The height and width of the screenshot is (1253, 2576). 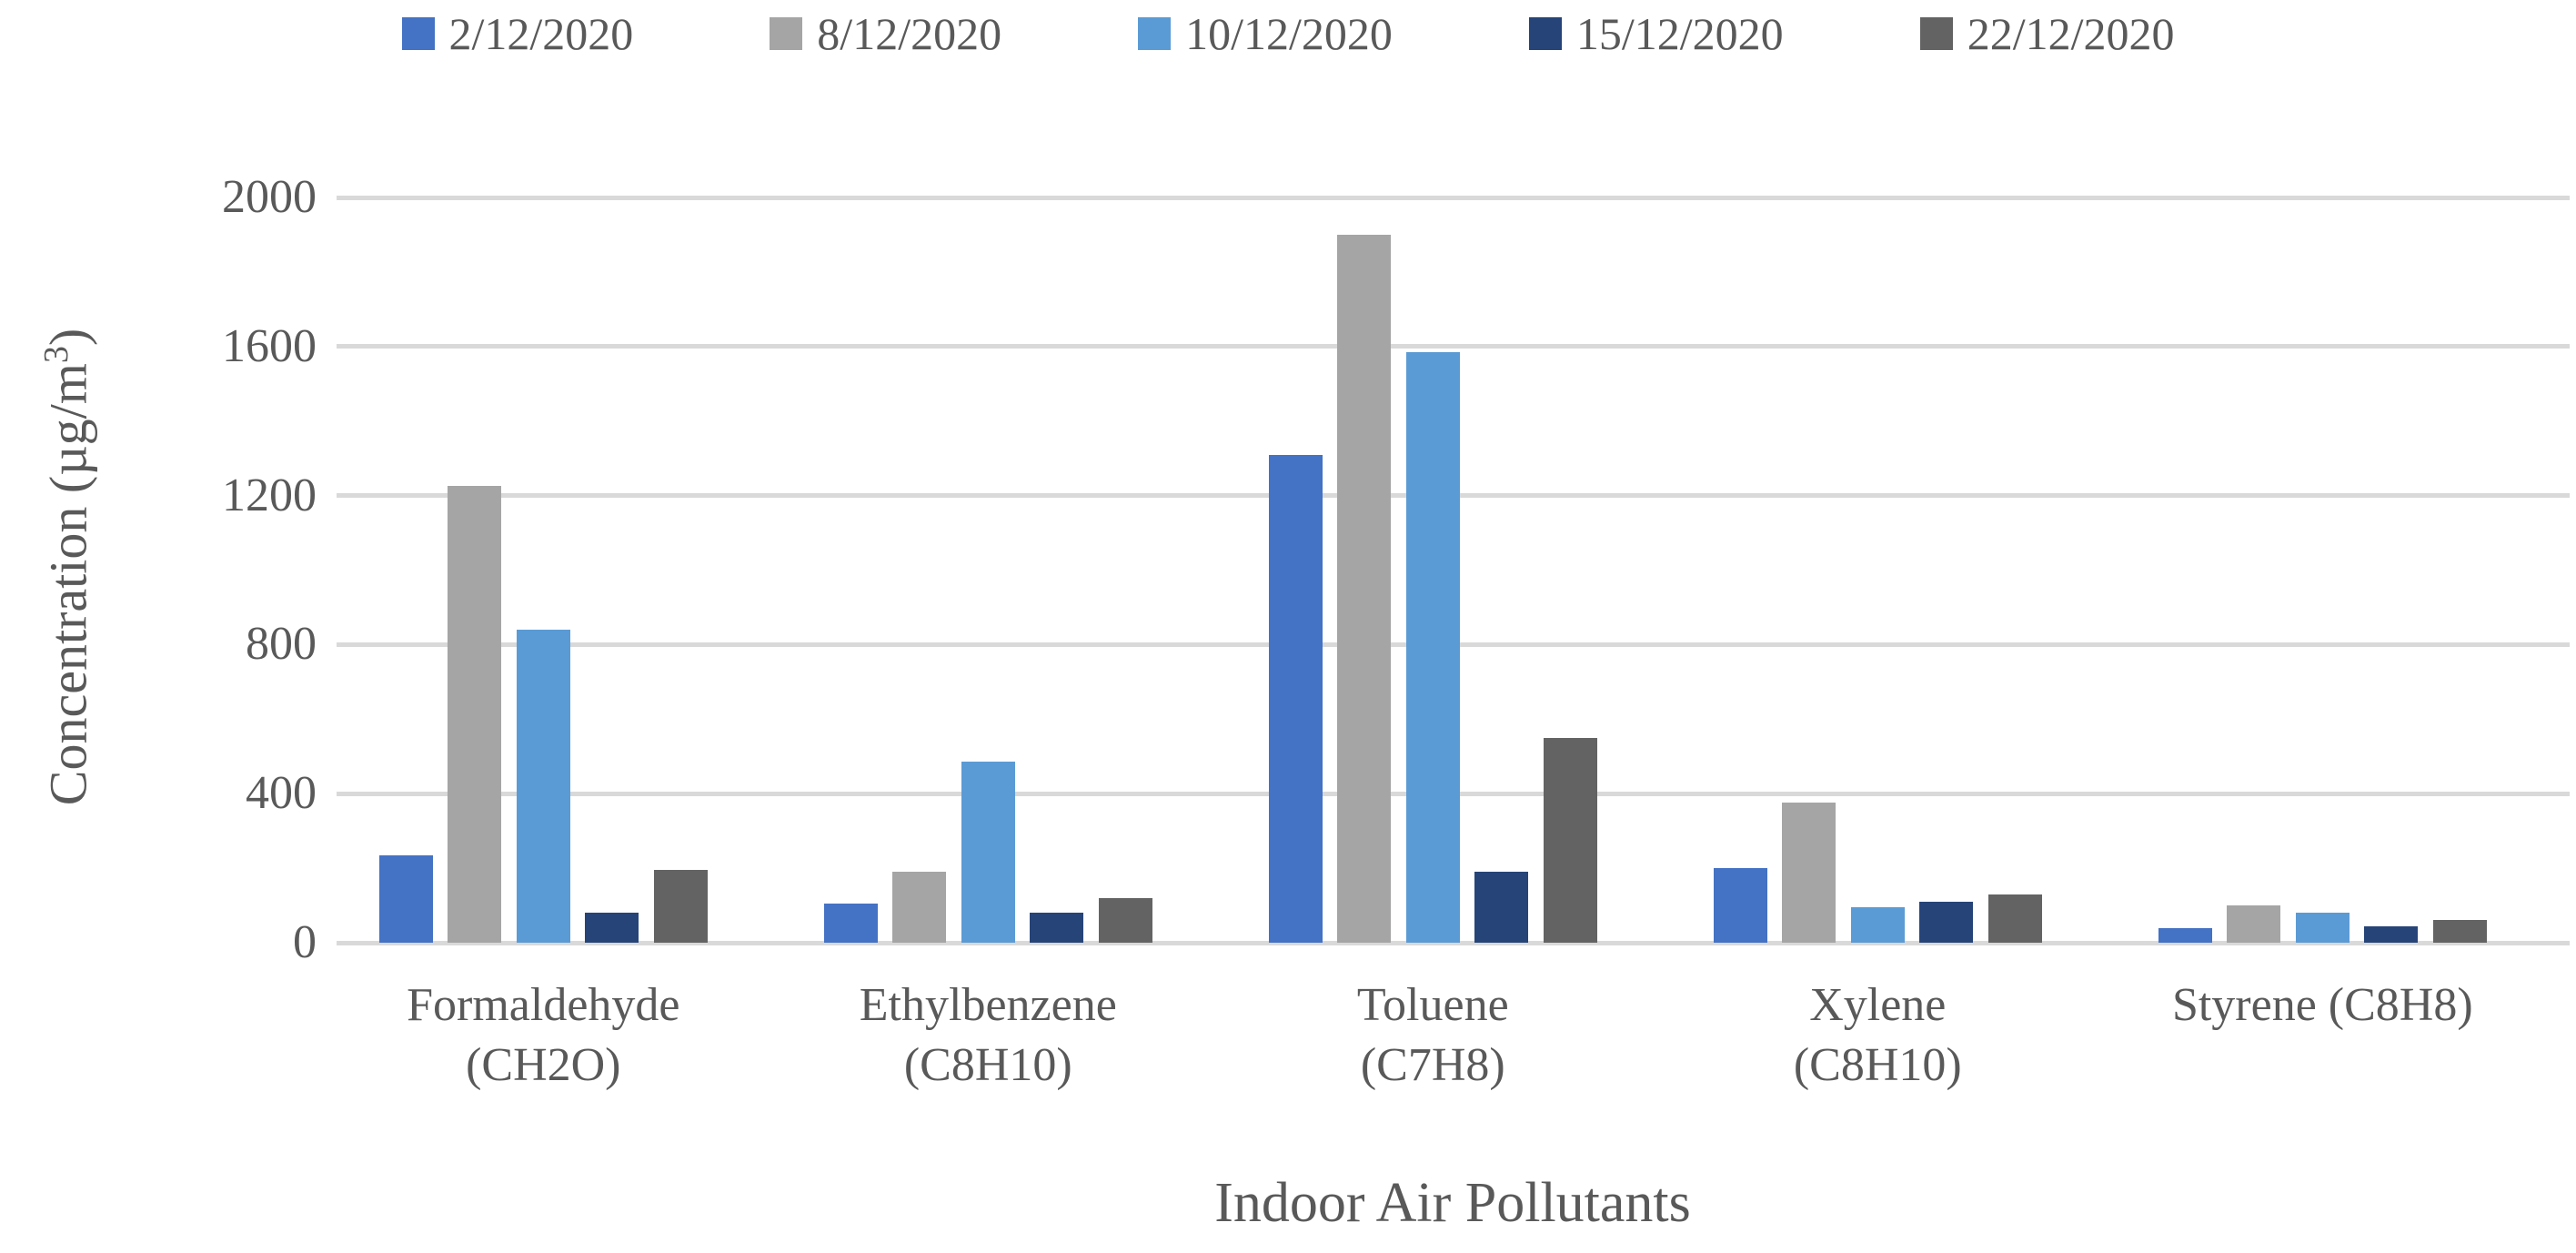 What do you see at coordinates (68, 337) in the screenshot?
I see `y-axis-title-suffix: )` at bounding box center [68, 337].